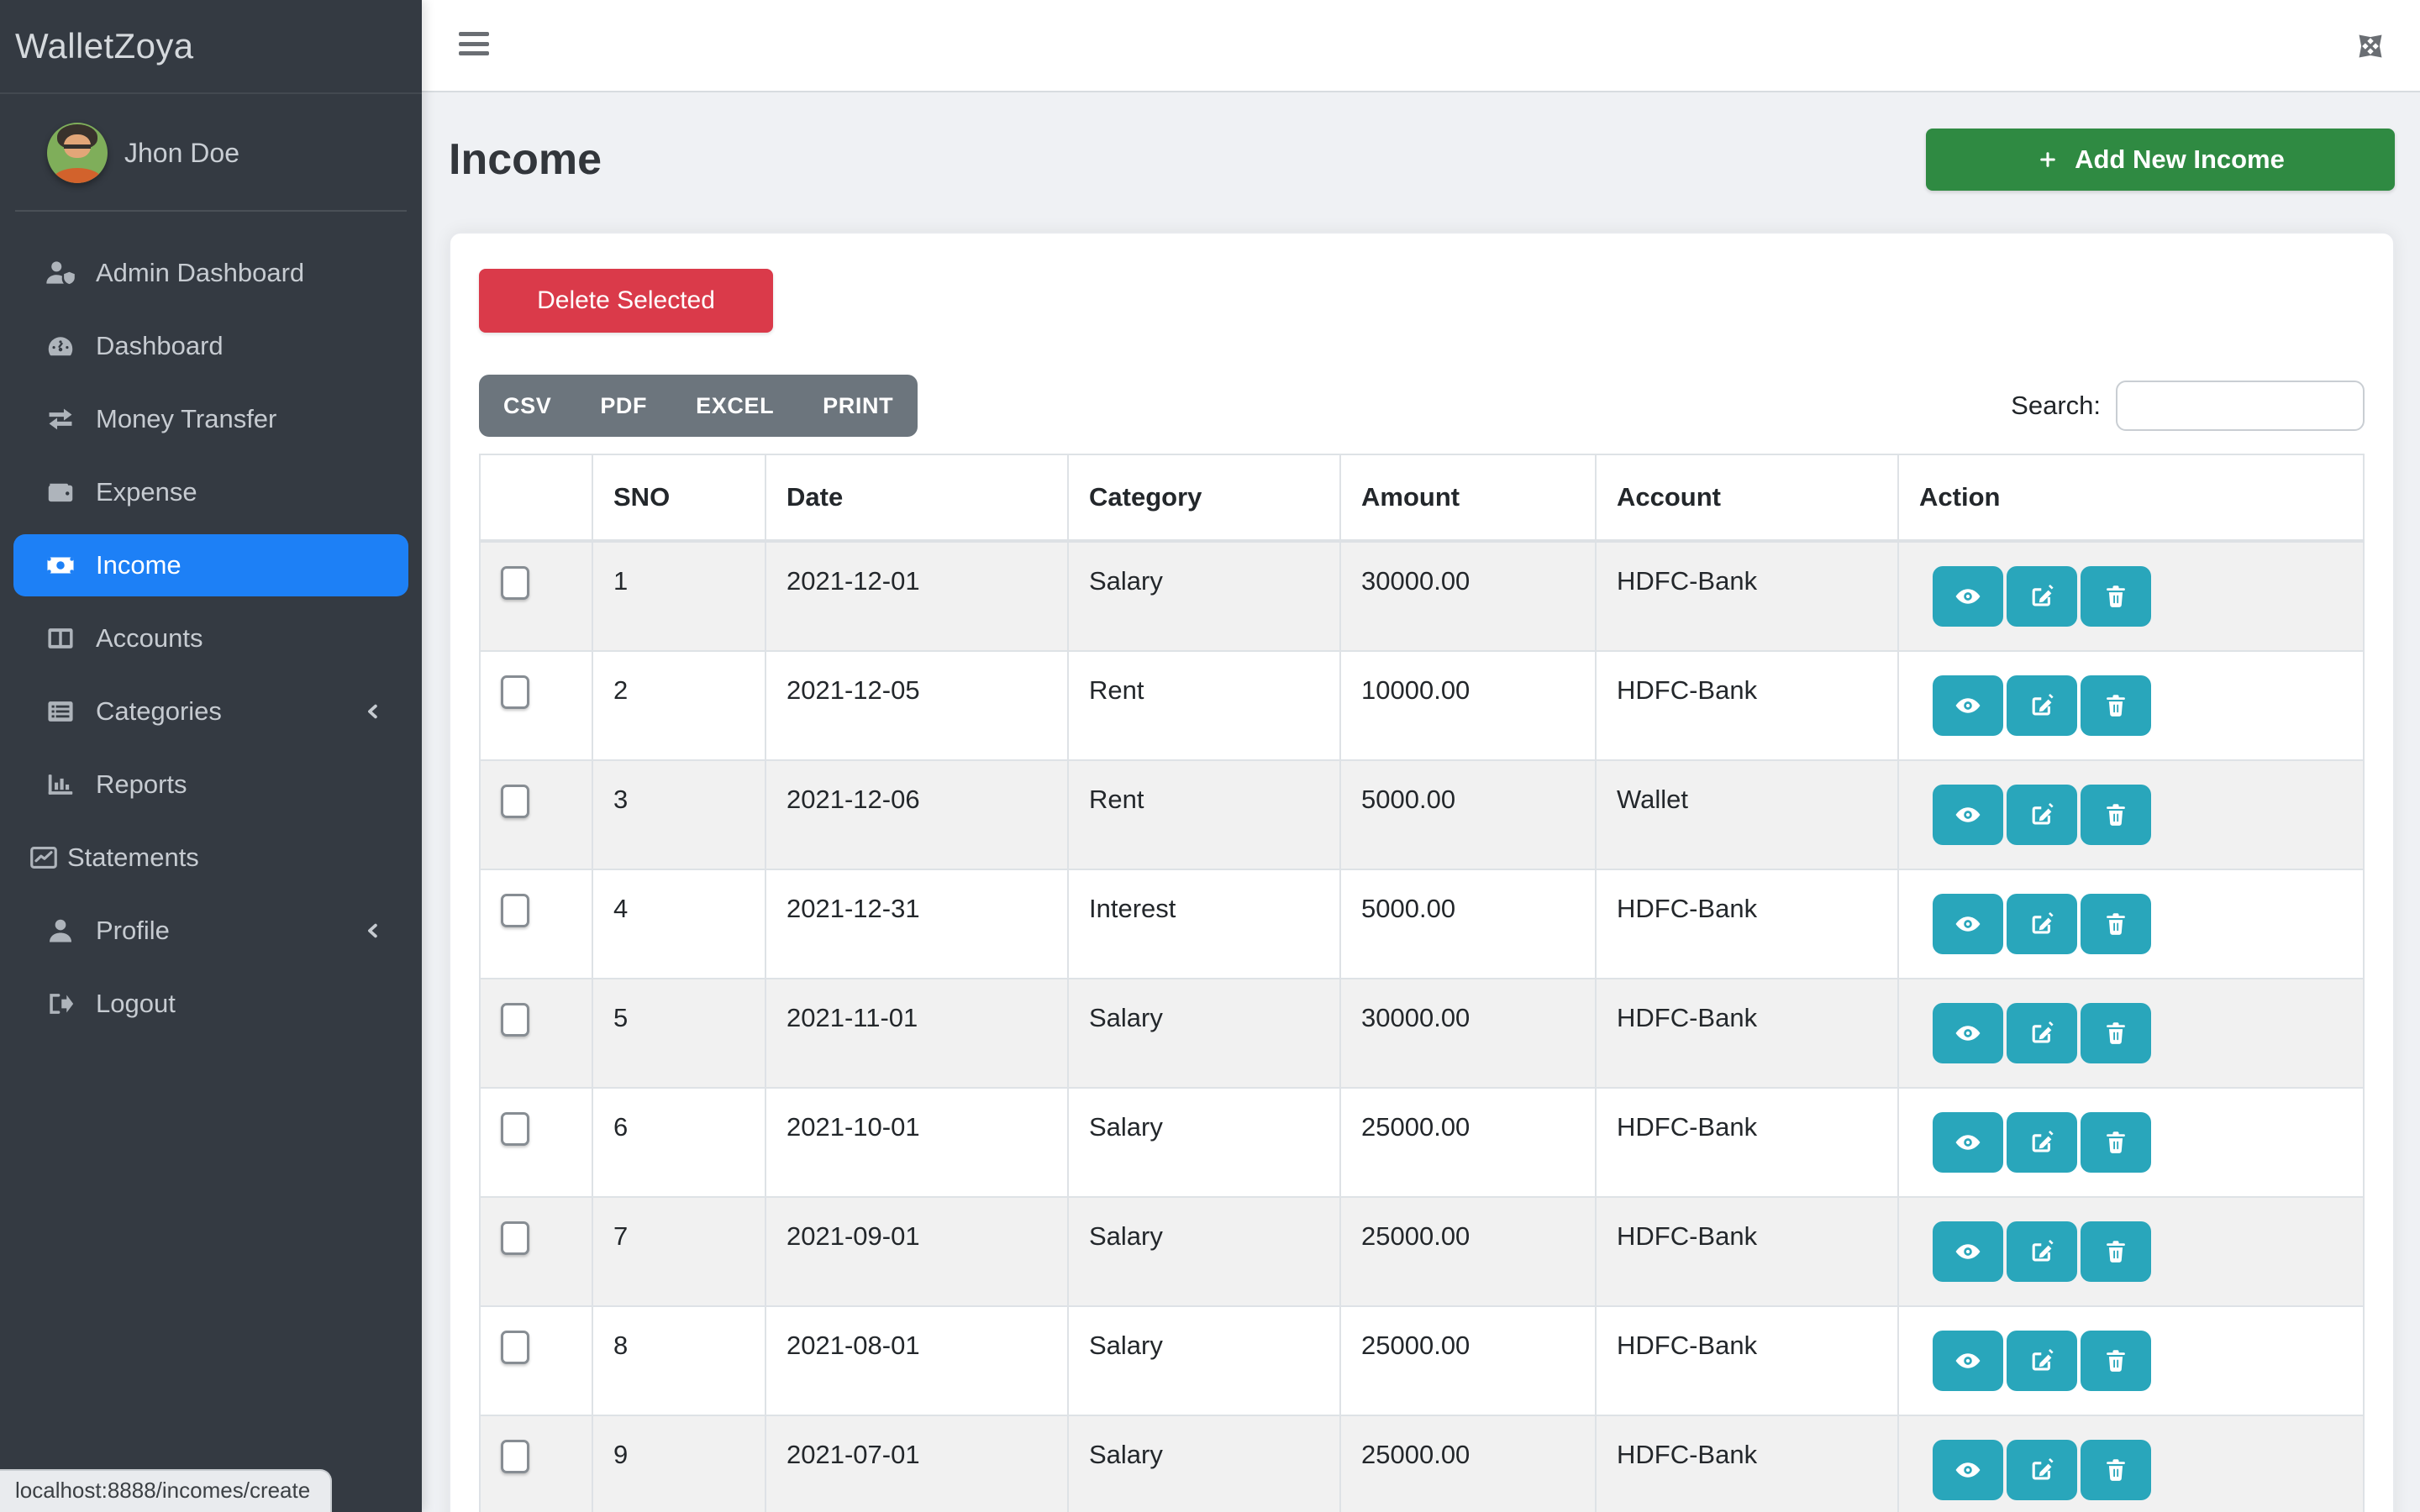 The image size is (2420, 1512). What do you see at coordinates (474, 45) in the screenshot?
I see `hamburger-menu-icon` at bounding box center [474, 45].